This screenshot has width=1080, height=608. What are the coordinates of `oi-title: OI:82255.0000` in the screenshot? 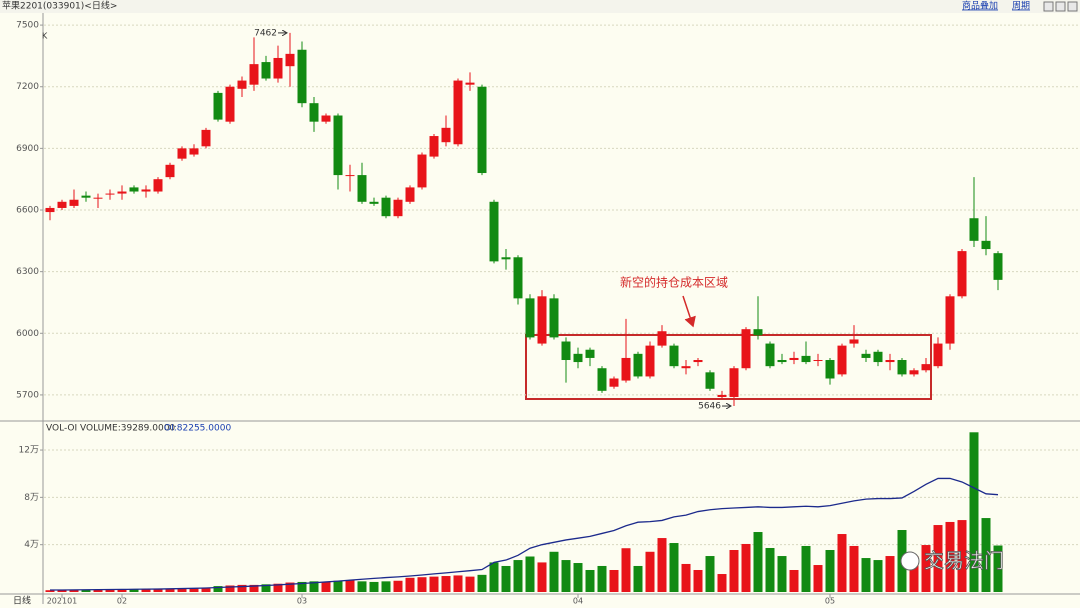 It's located at (197, 429).